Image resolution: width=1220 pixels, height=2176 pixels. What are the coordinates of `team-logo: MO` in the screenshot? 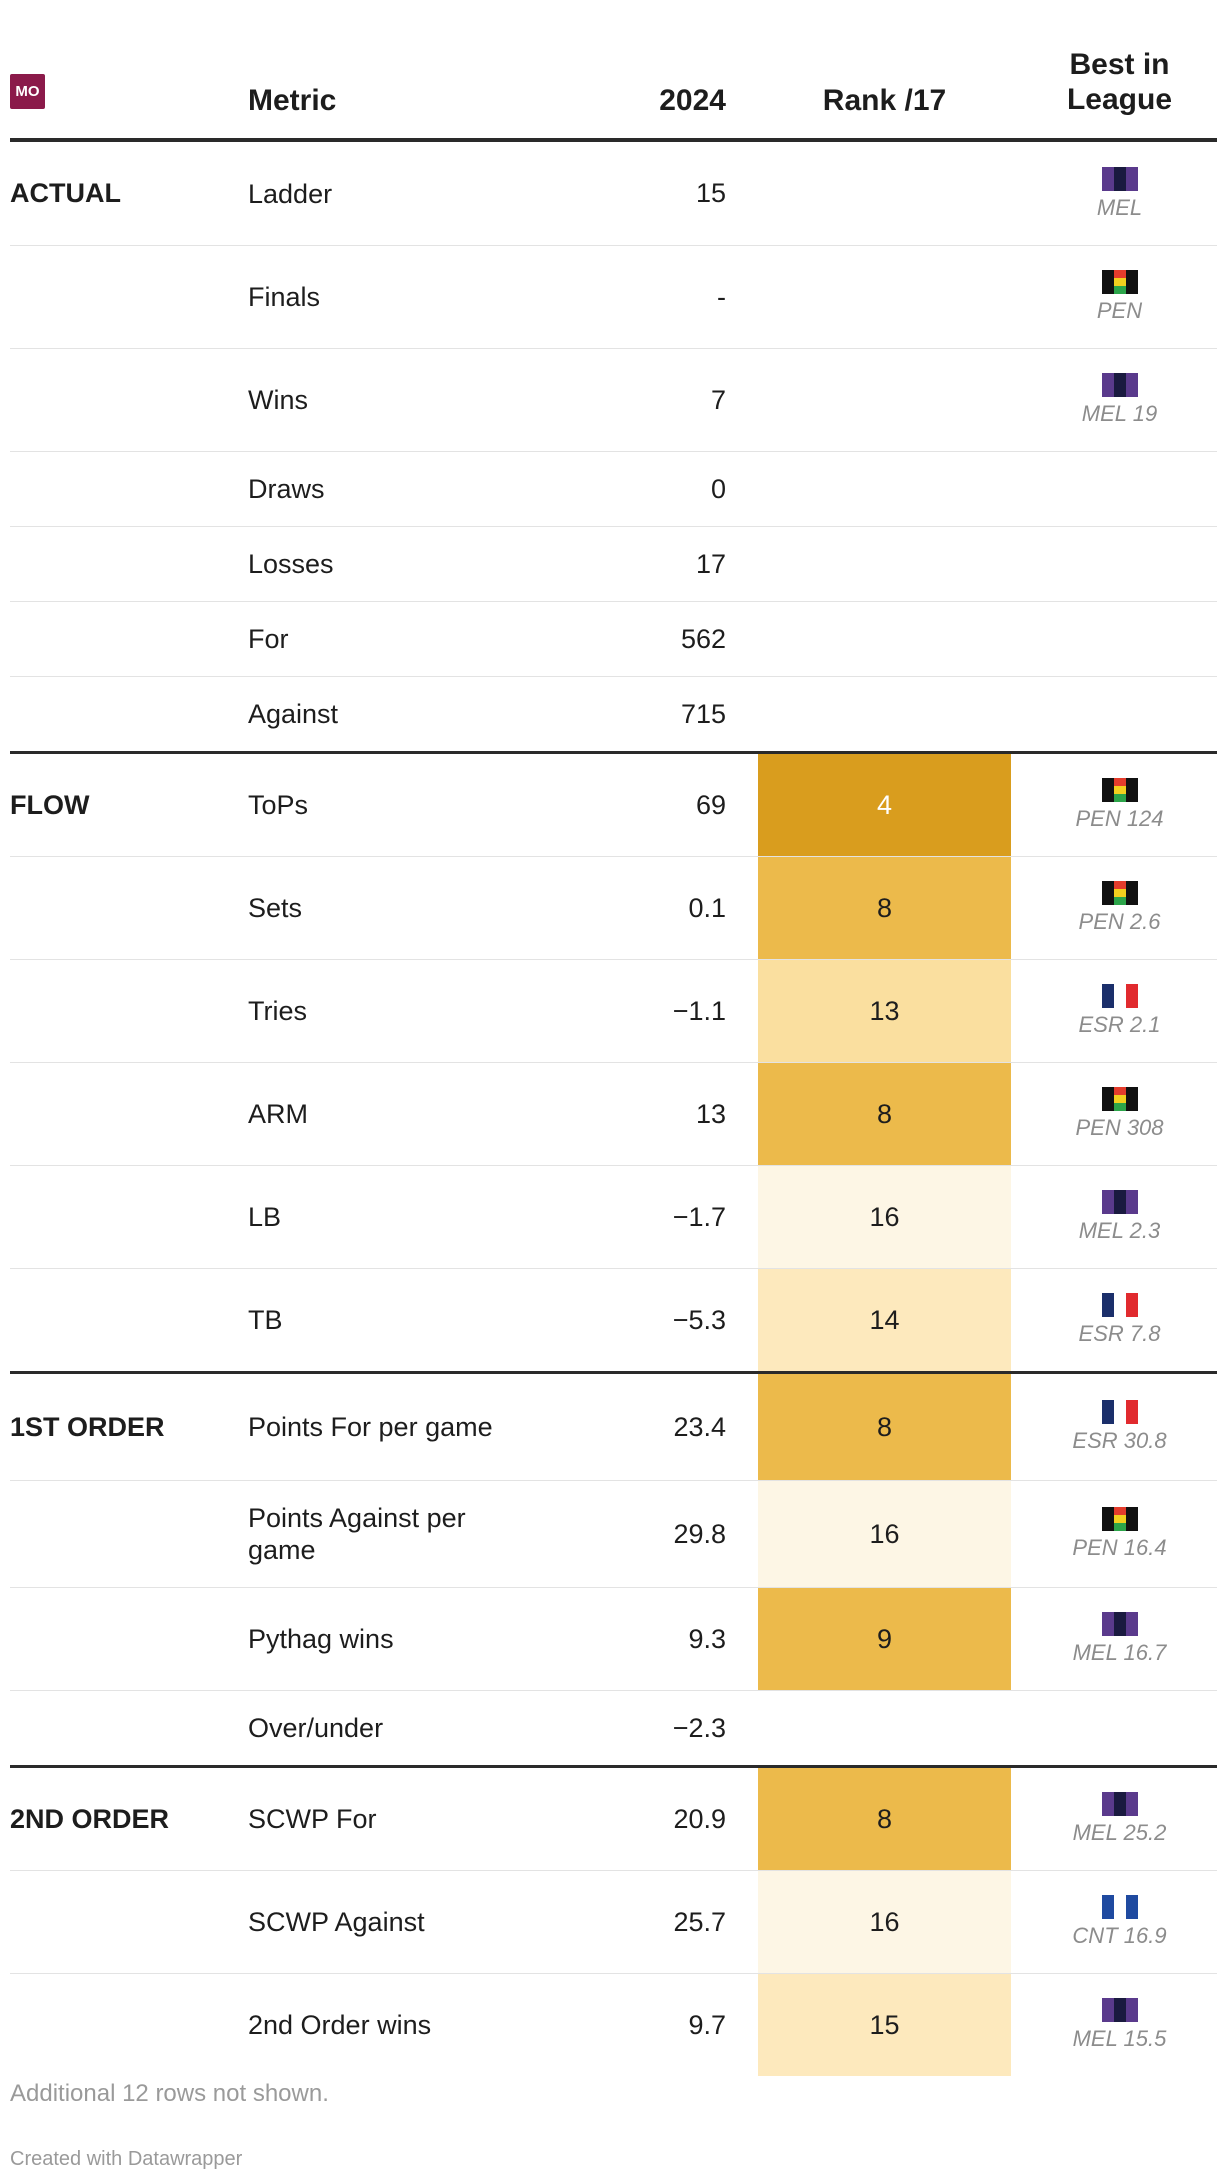 It's located at (27, 91).